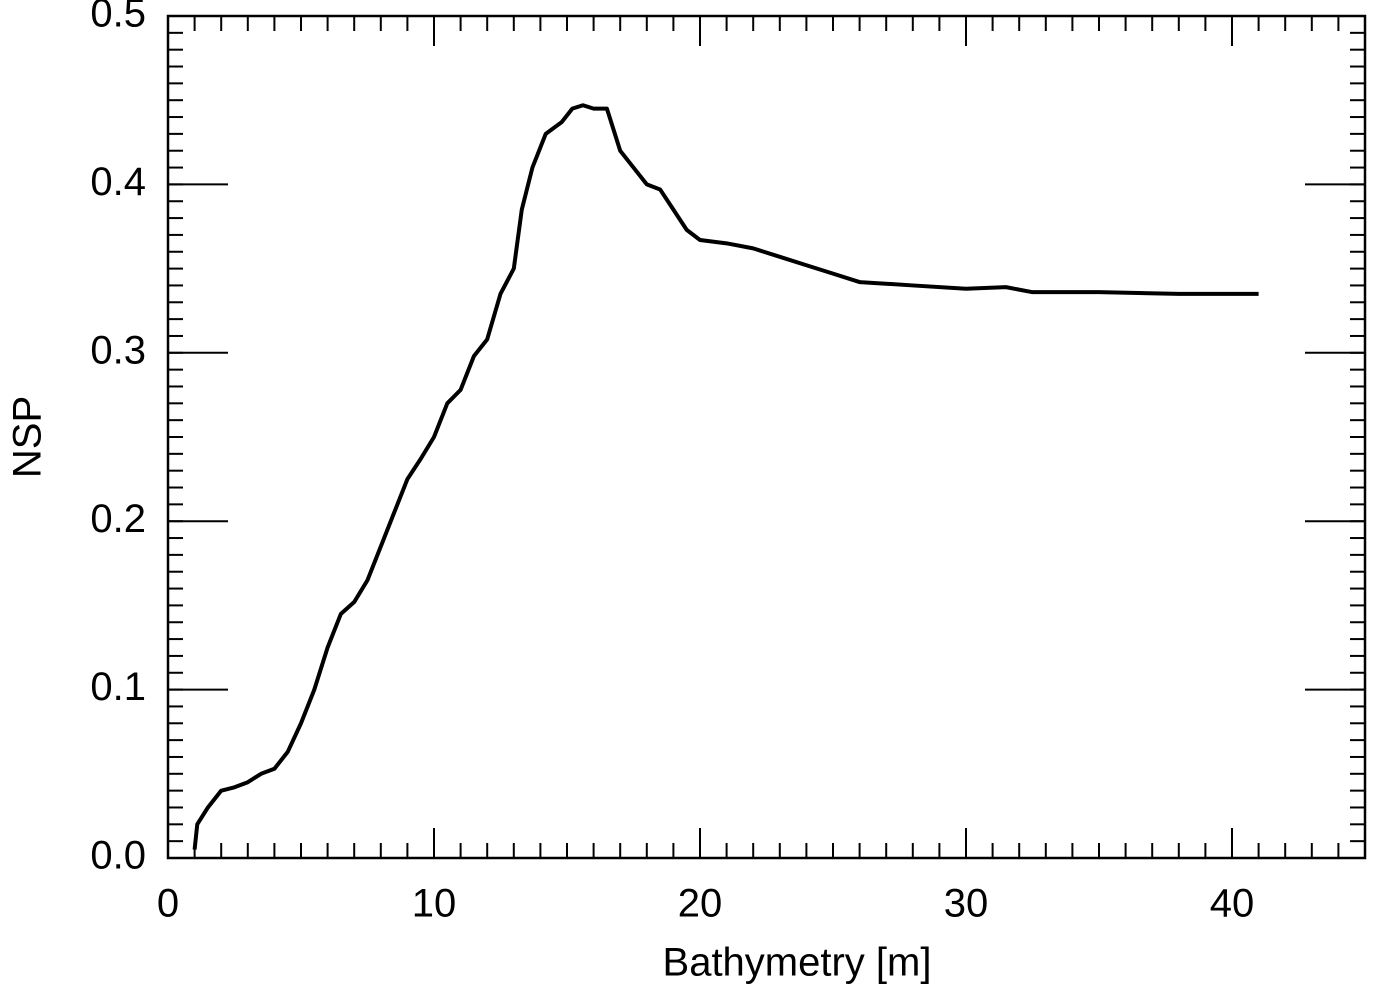  What do you see at coordinates (118, 856) in the screenshot?
I see `y-tick-label: 0.0` at bounding box center [118, 856].